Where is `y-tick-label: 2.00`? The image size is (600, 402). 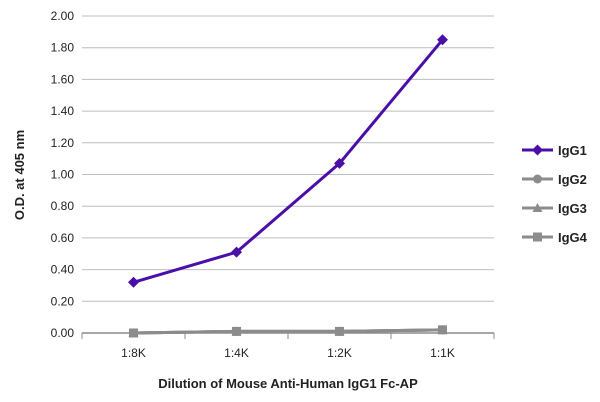 y-tick-label: 2.00 is located at coordinates (63, 16).